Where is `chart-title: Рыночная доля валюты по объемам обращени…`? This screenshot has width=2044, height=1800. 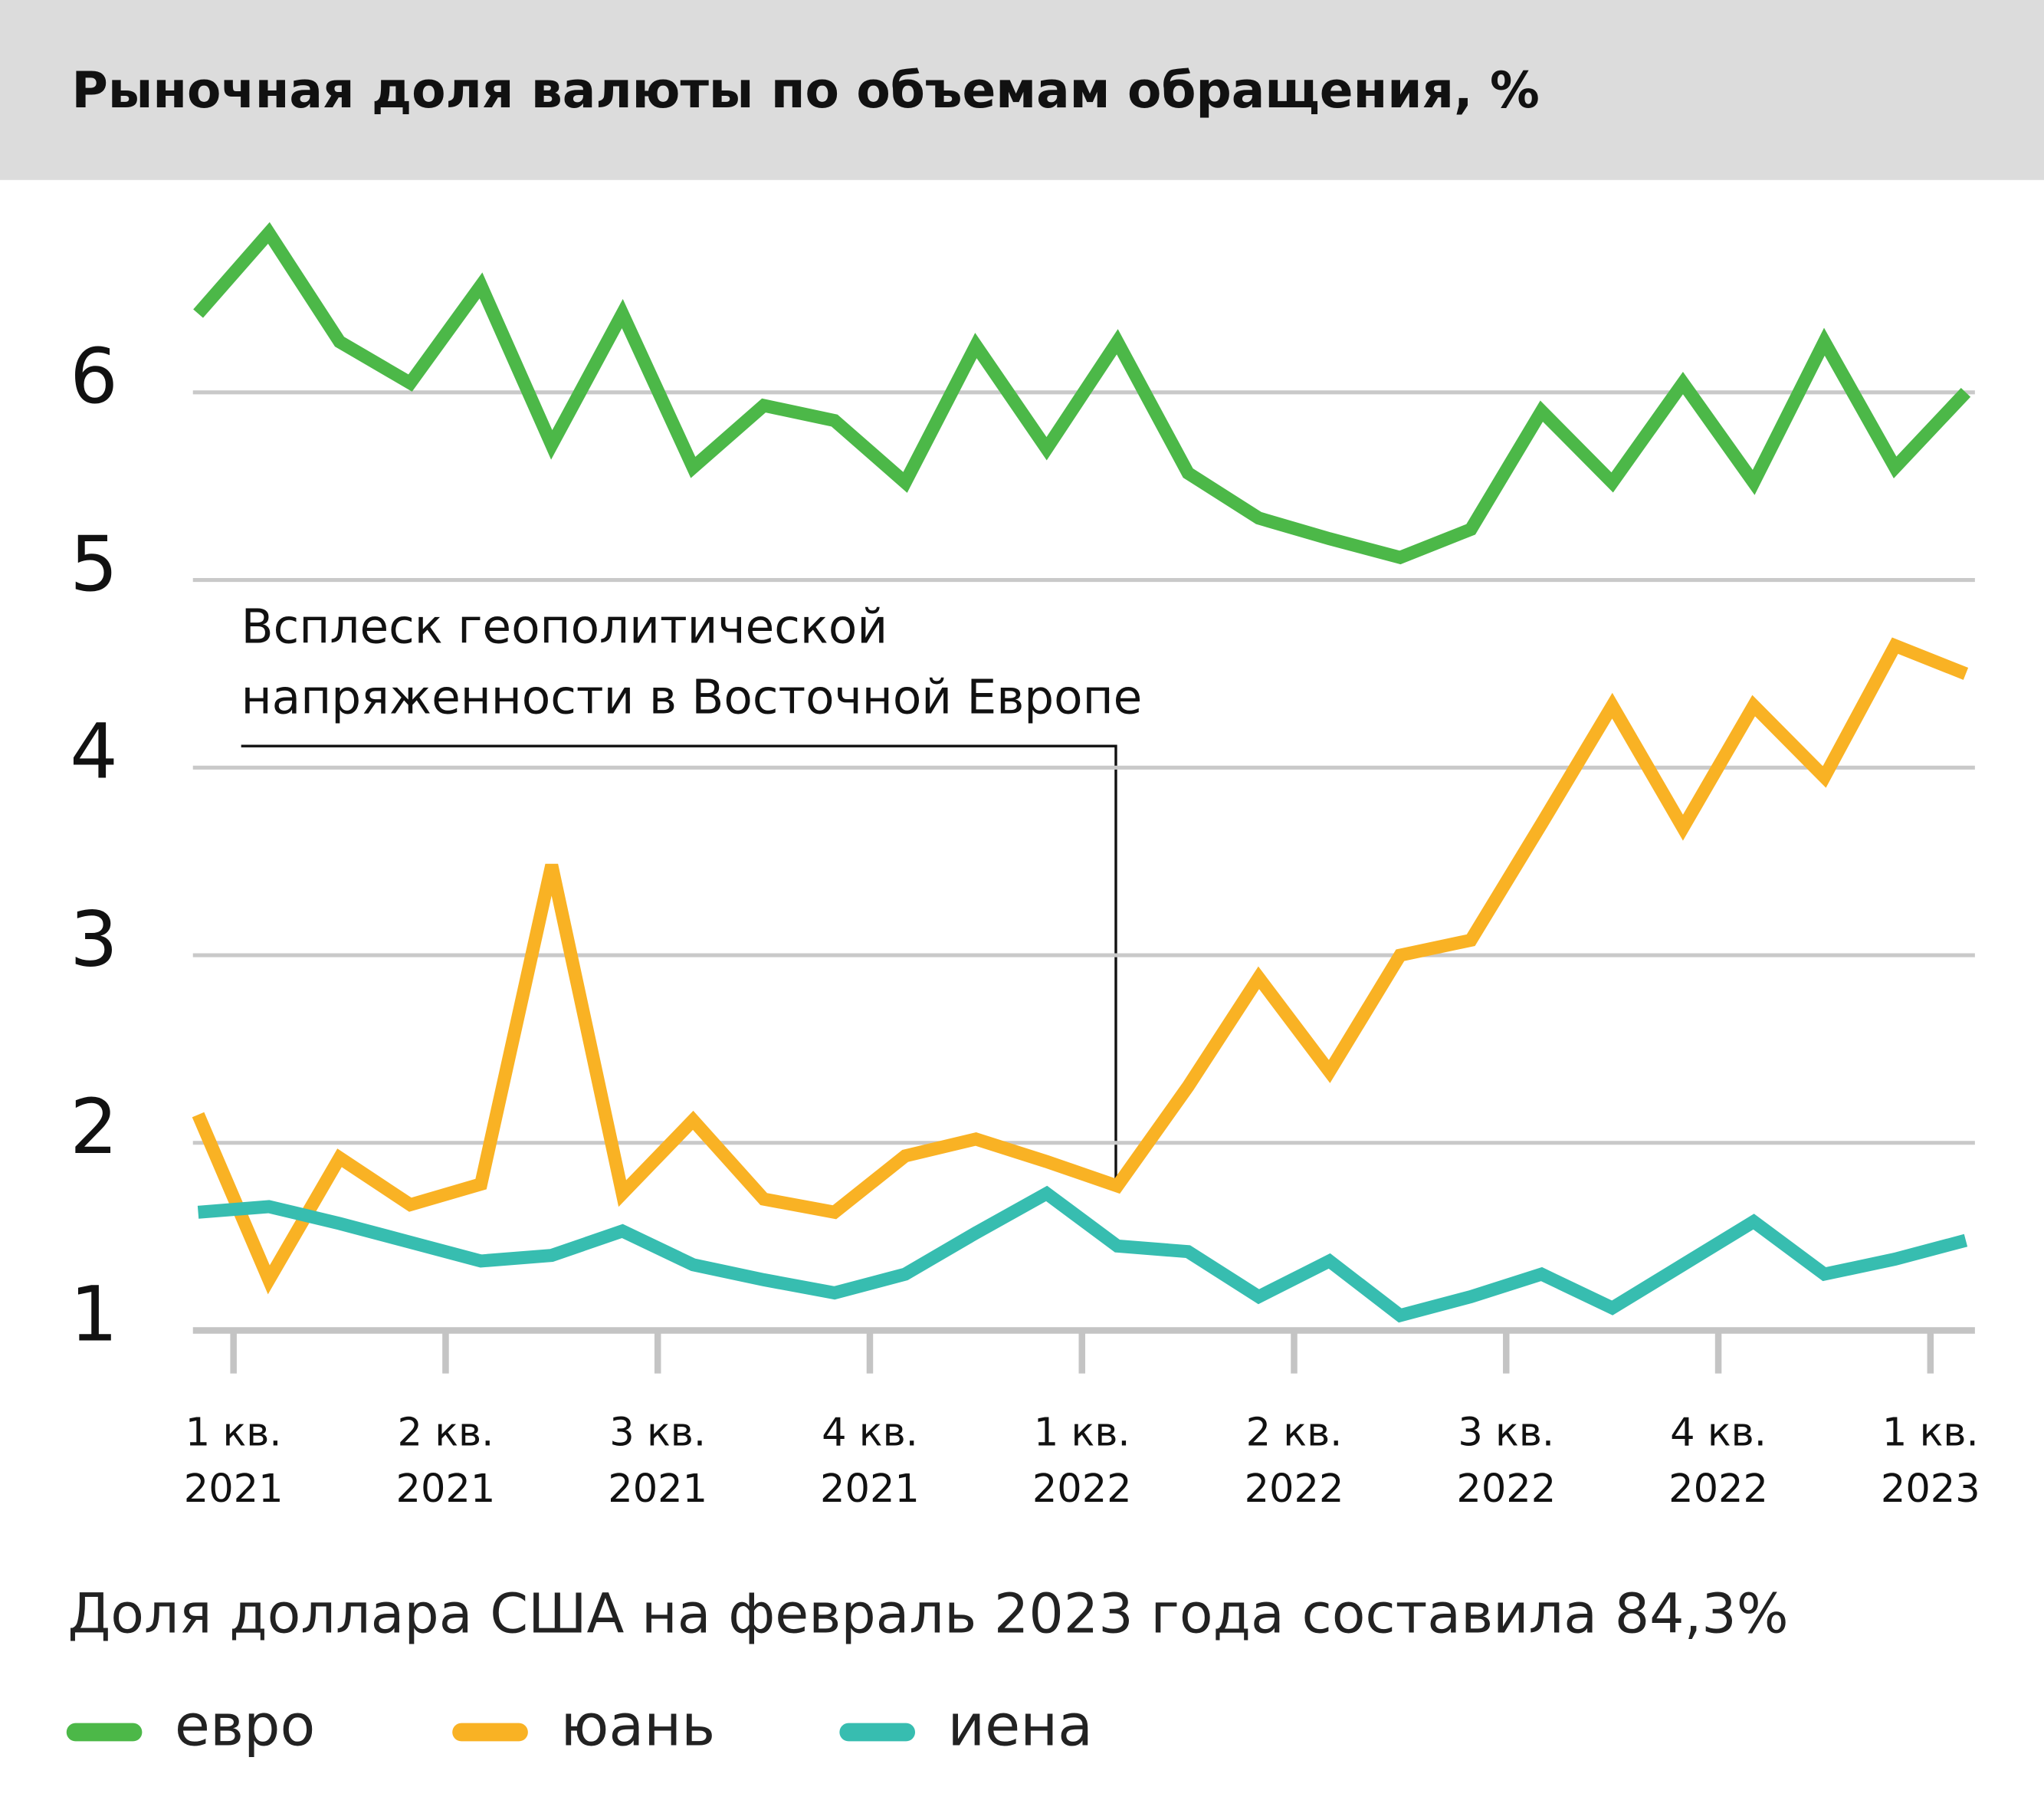 chart-title: Рыночная доля валюты по объемам обращени… is located at coordinates (806, 91).